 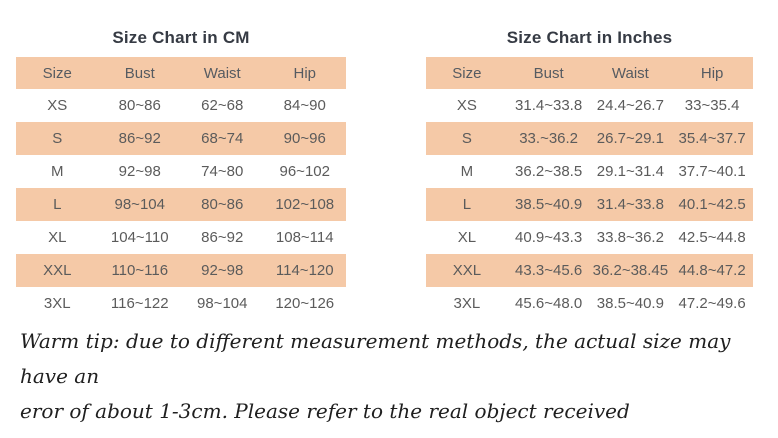 I want to click on cell-hip: 108~114, so click(x=304, y=237).